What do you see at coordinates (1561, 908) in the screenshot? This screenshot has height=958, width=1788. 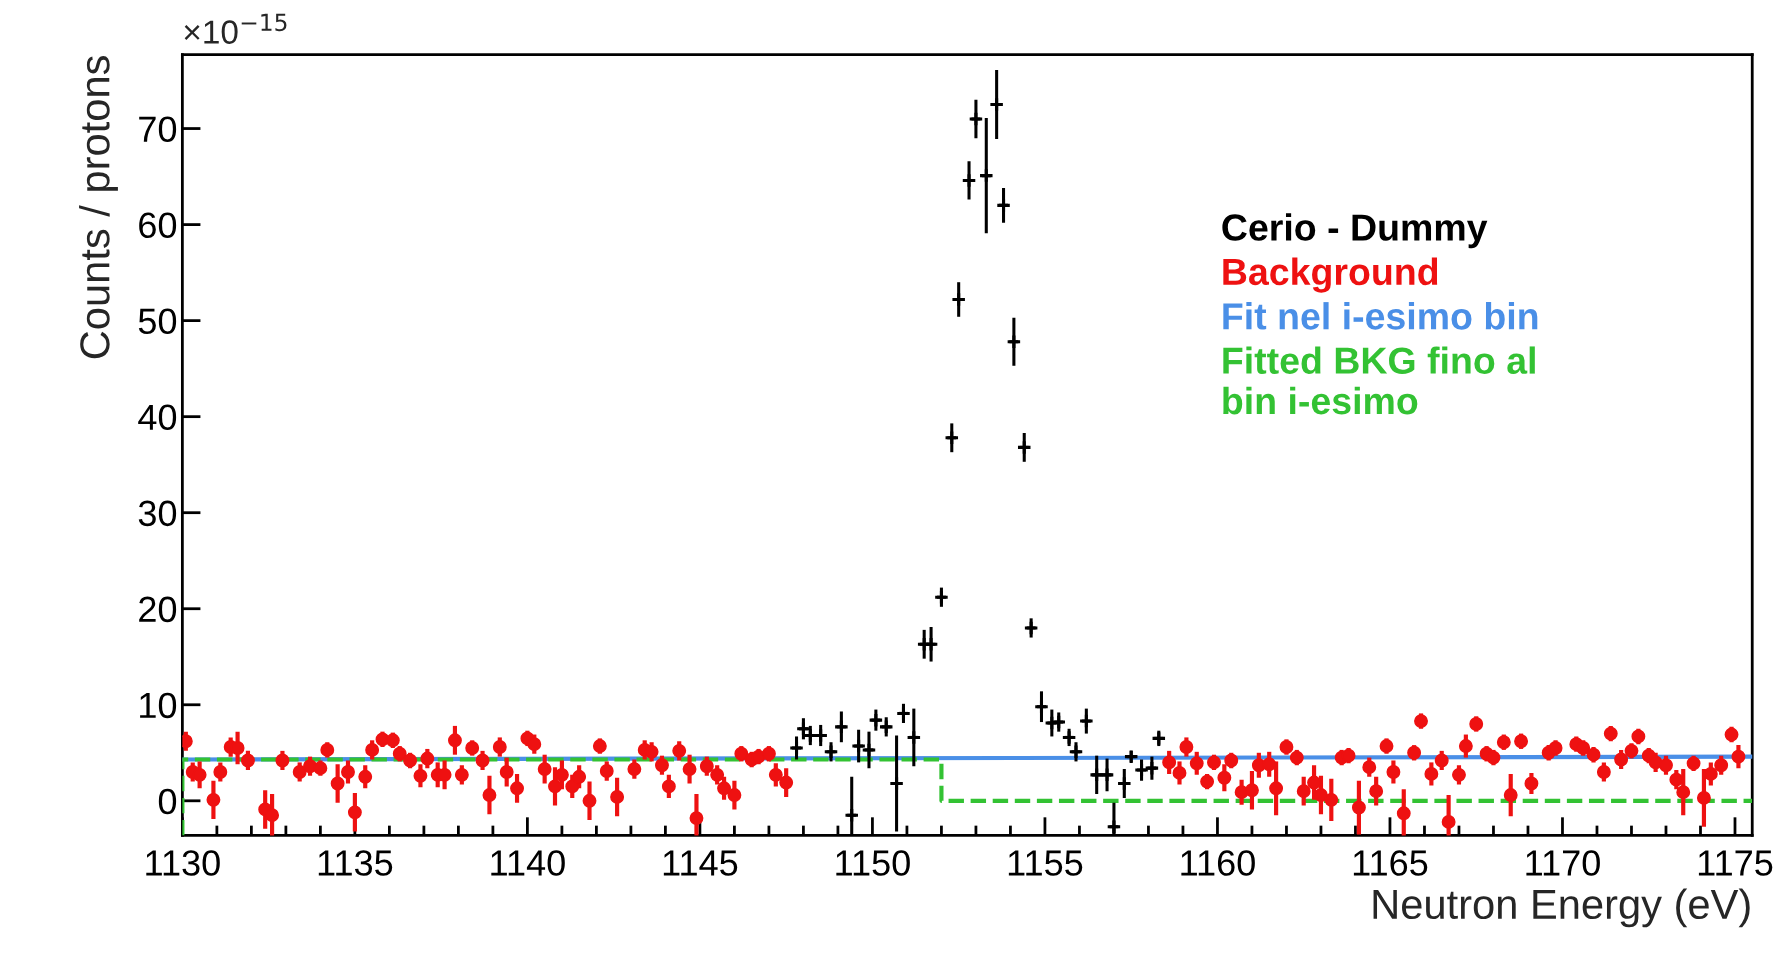 I see `x-axis-title: Neutron Energy (eV)` at bounding box center [1561, 908].